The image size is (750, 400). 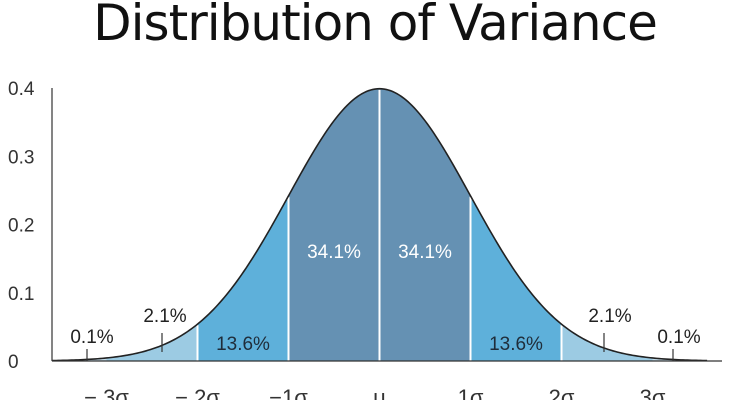 I want to click on x-tick-label: 1σ, so click(x=471, y=392).